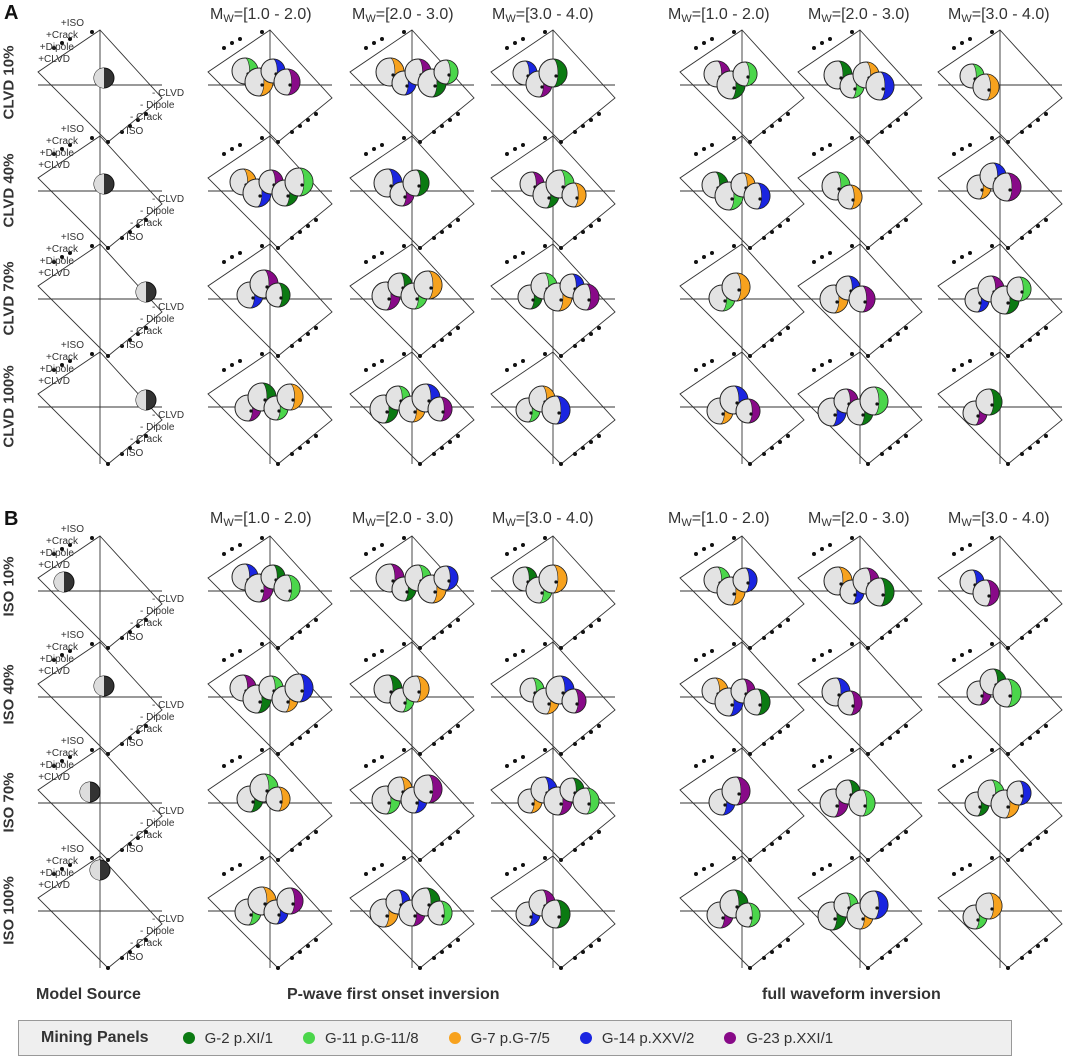 Image resolution: width=1072 pixels, height=1064 pixels. I want to click on model-axis-label: - Crack, so click(146, 117).